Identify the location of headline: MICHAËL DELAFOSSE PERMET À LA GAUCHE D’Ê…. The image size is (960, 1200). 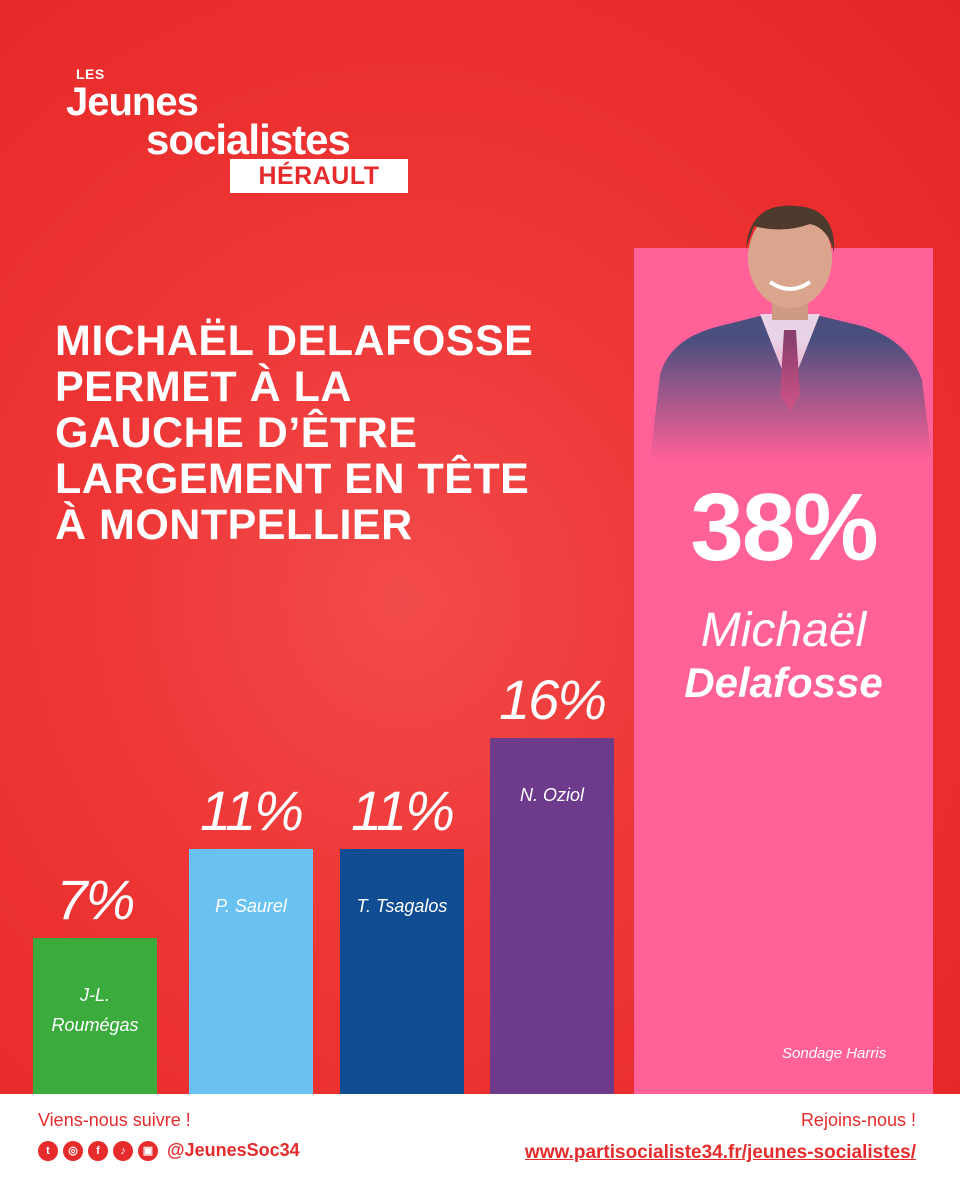
(335, 433).